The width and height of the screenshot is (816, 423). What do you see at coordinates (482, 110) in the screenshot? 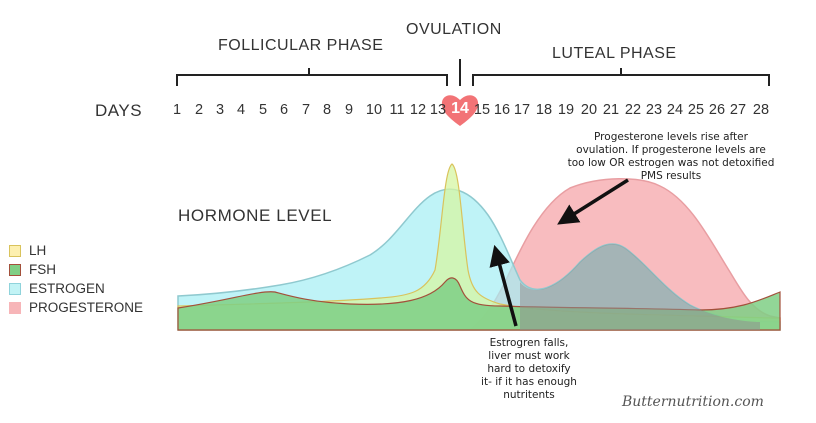
I see `day-15: 15` at bounding box center [482, 110].